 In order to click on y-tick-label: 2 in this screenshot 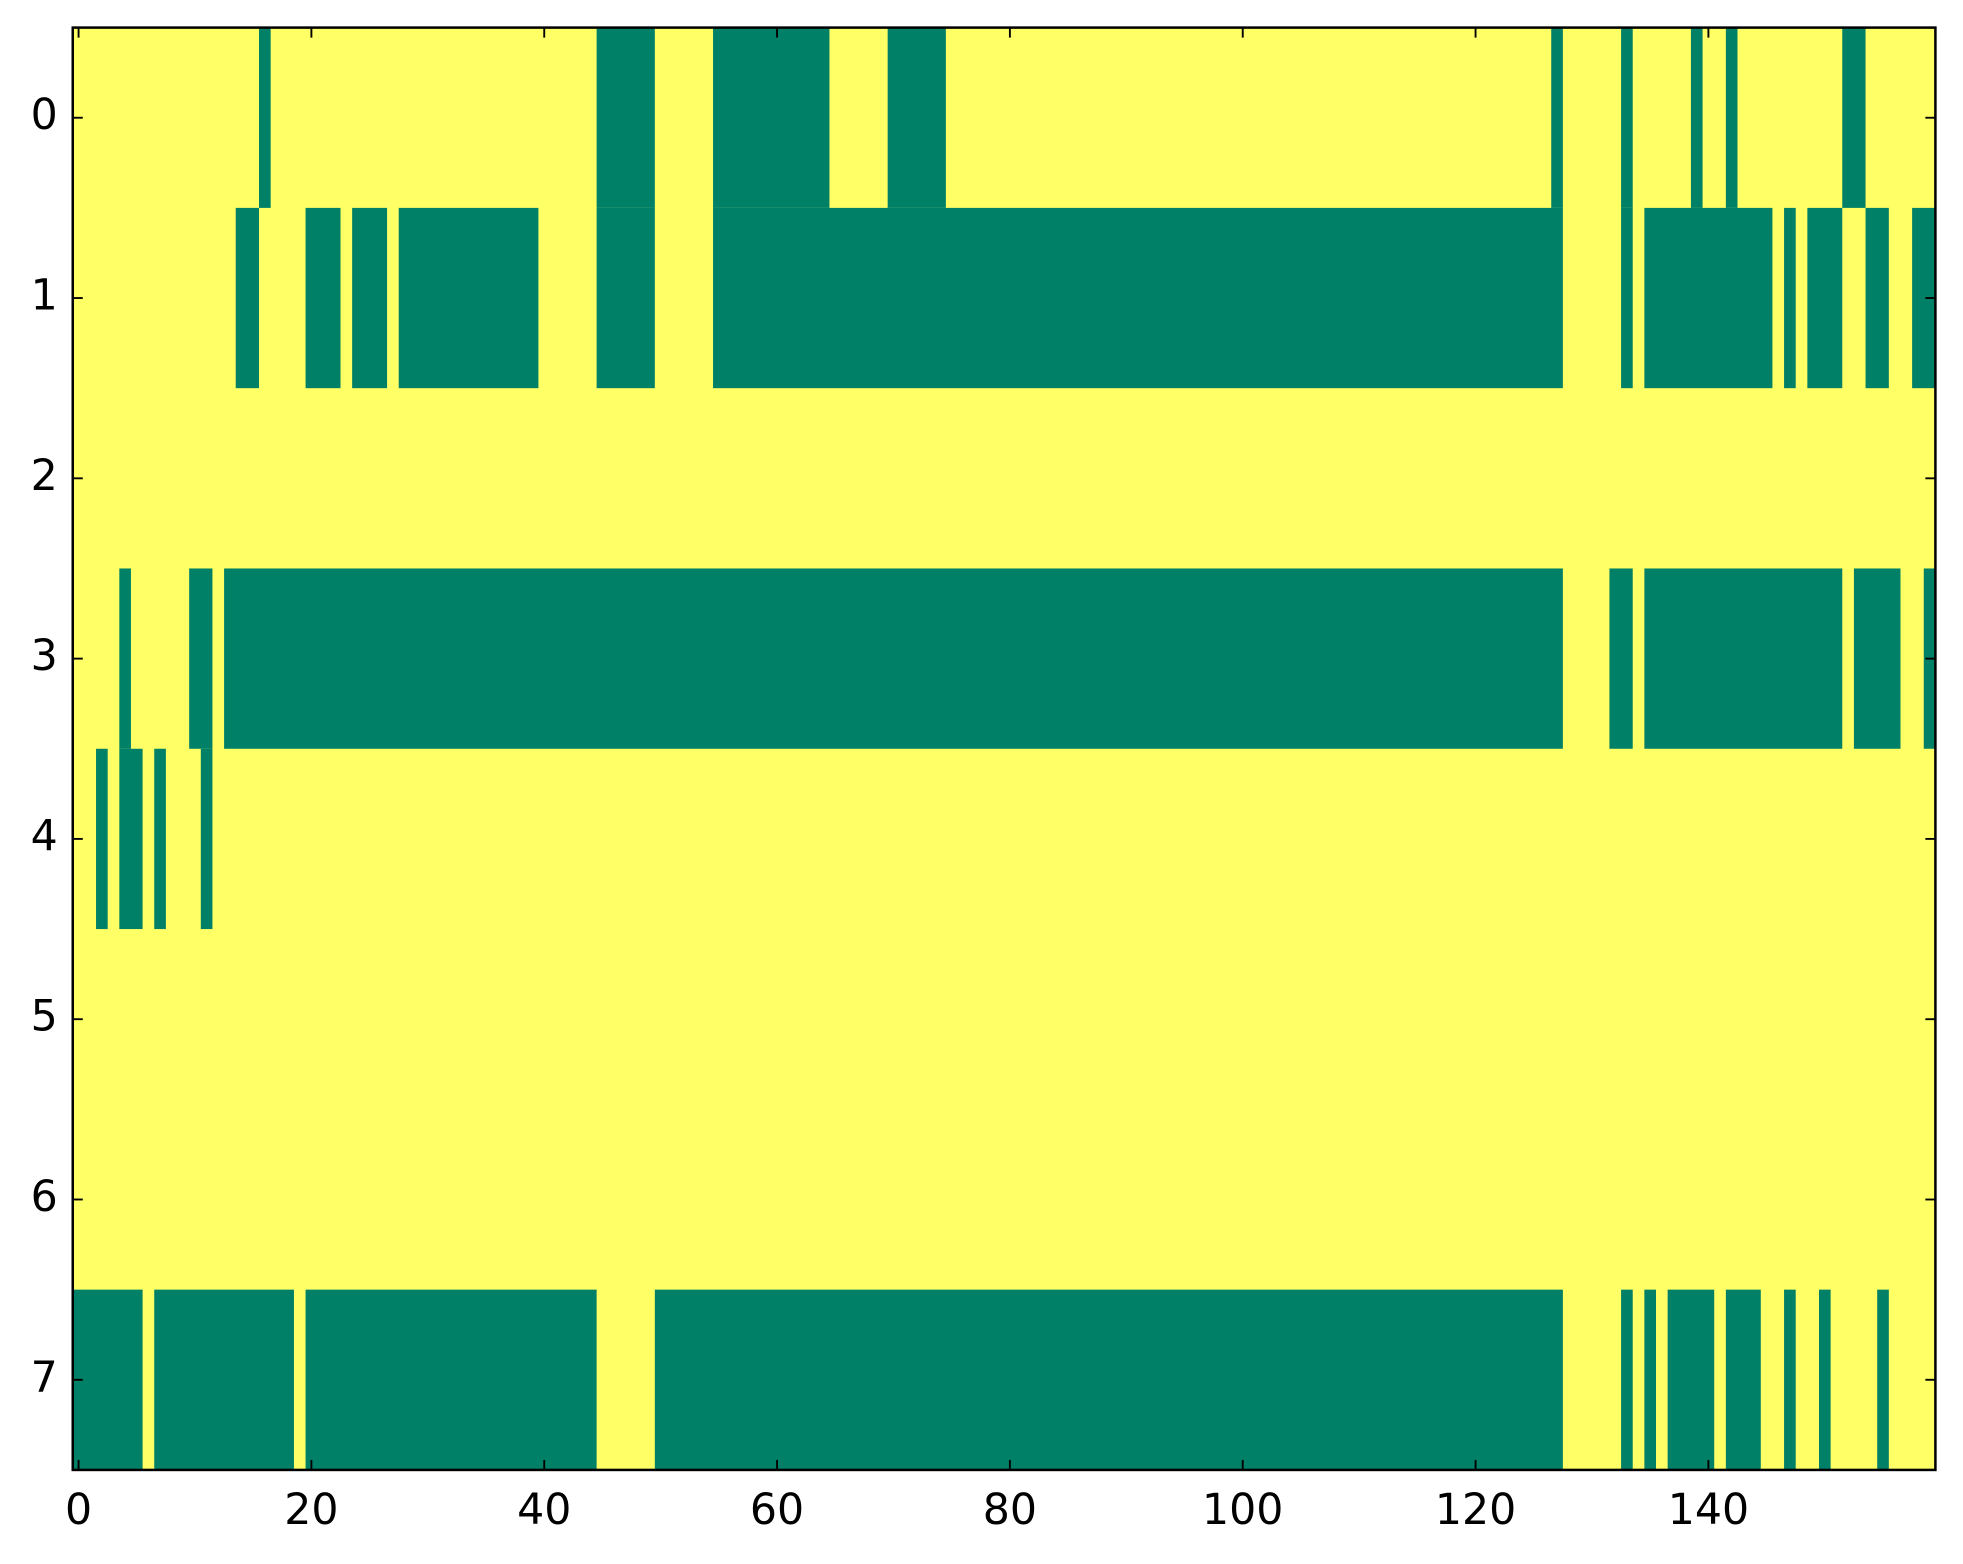, I will do `click(44, 476)`.